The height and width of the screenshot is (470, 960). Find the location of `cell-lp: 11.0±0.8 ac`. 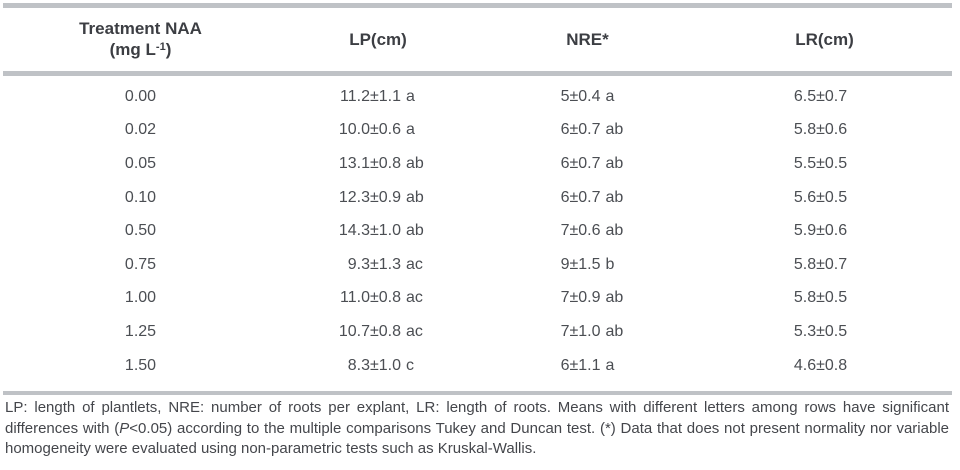

cell-lp: 11.0±0.8 ac is located at coordinates (378, 298).